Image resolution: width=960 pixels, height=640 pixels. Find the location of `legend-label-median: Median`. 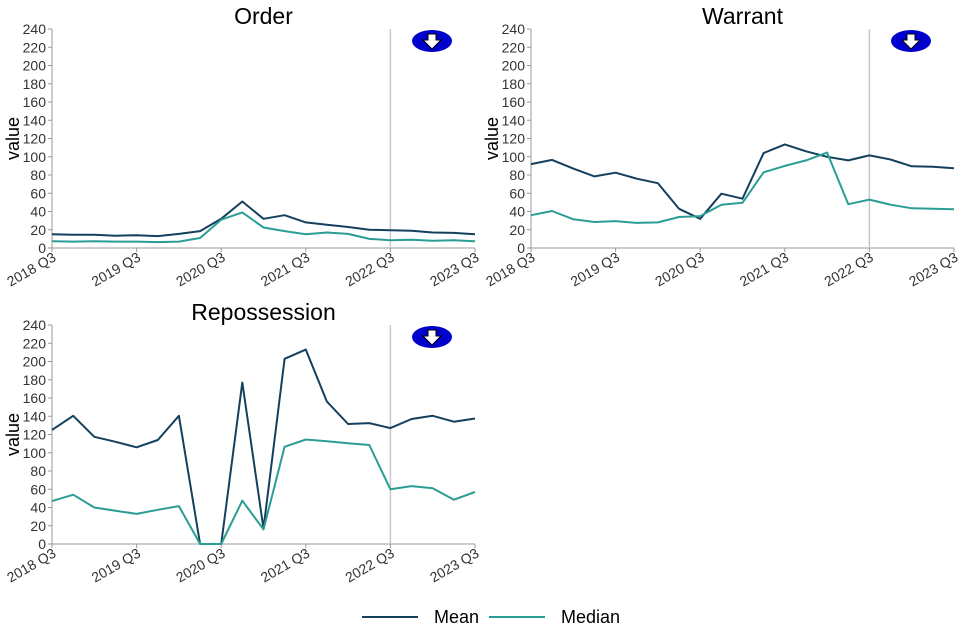

legend-label-median: Median is located at coordinates (590, 617).